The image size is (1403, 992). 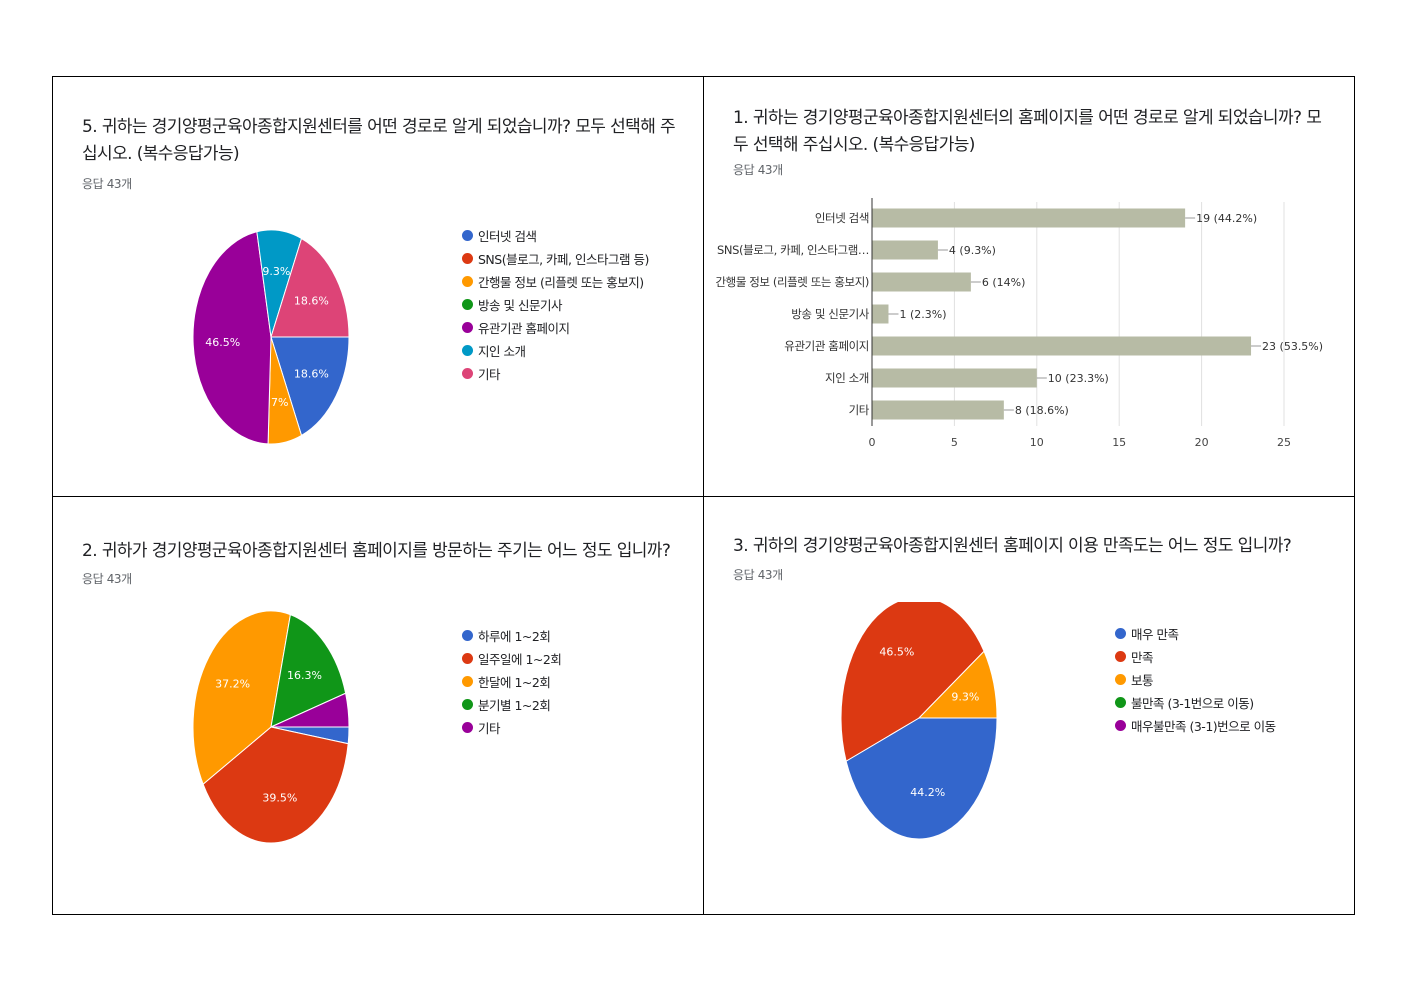 What do you see at coordinates (1142, 657) in the screenshot?
I see `legend-label: 만족` at bounding box center [1142, 657].